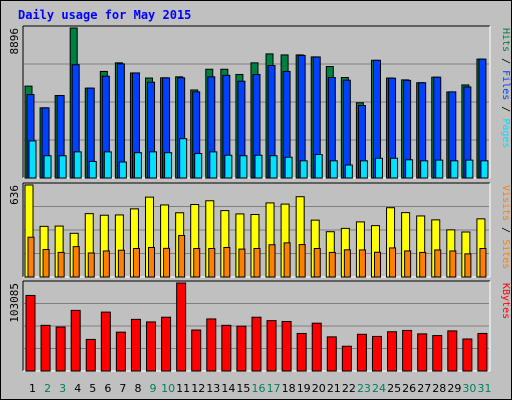  I want to click on x-tick-day-8: 8, so click(137, 388).